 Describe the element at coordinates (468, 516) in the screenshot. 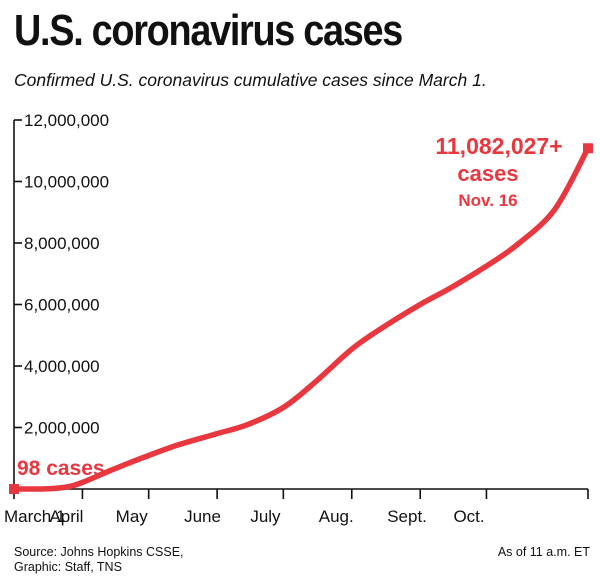

I see `x-tick-label: Oct.` at that location.